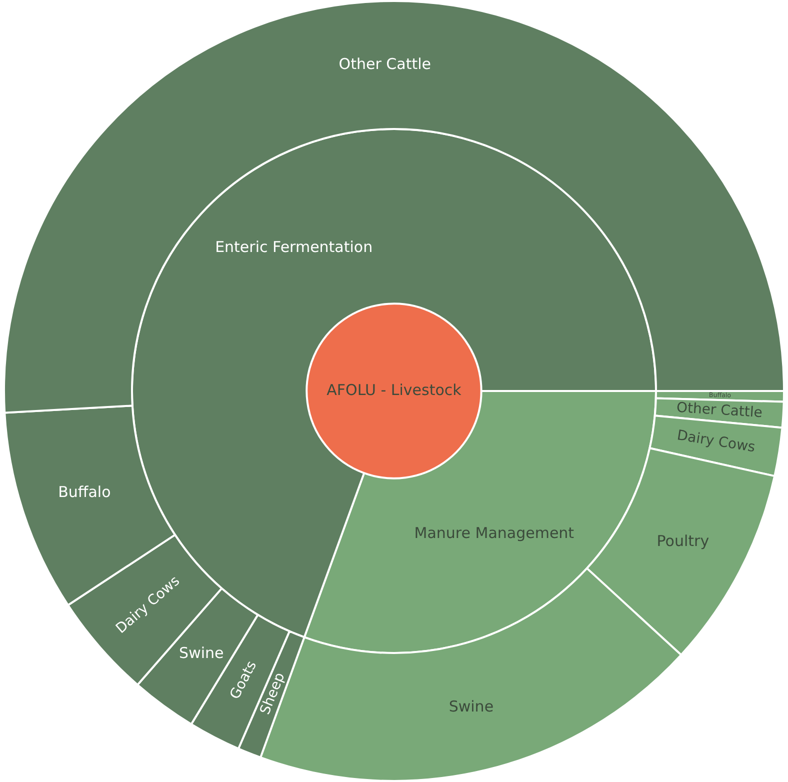 This screenshot has height=782, width=788. Describe the element at coordinates (494, 533) in the screenshot. I see `slice-label: Manure Management` at that location.